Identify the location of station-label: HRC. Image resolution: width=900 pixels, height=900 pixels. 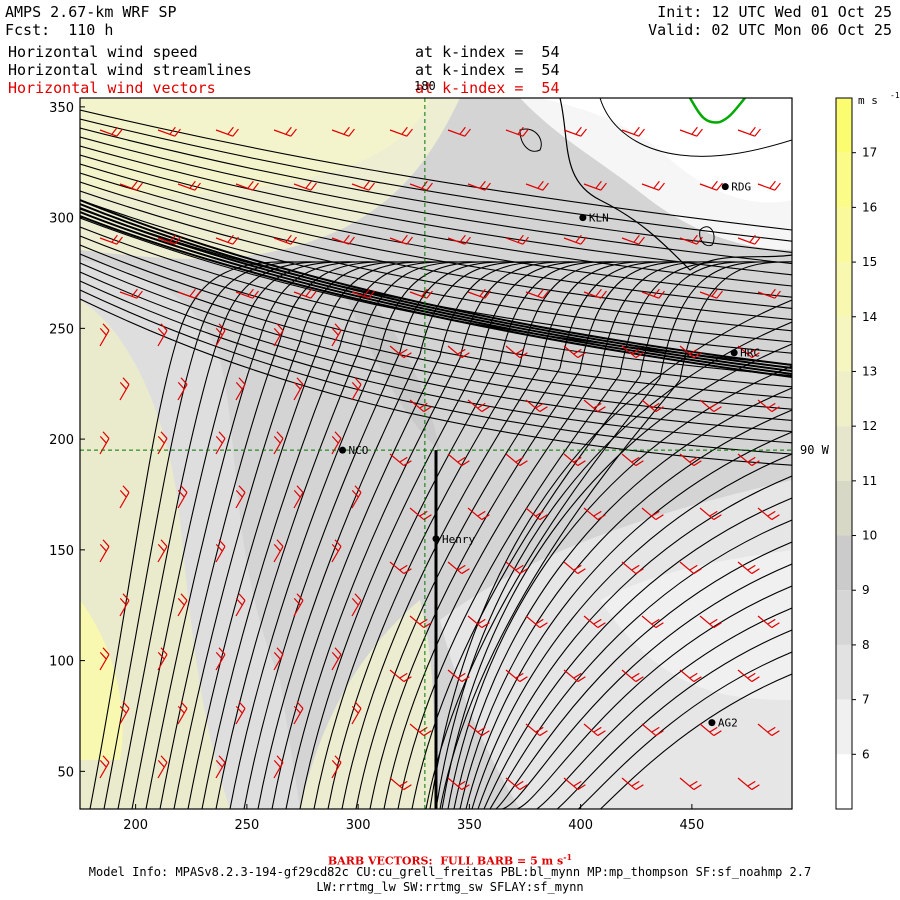
(750, 353).